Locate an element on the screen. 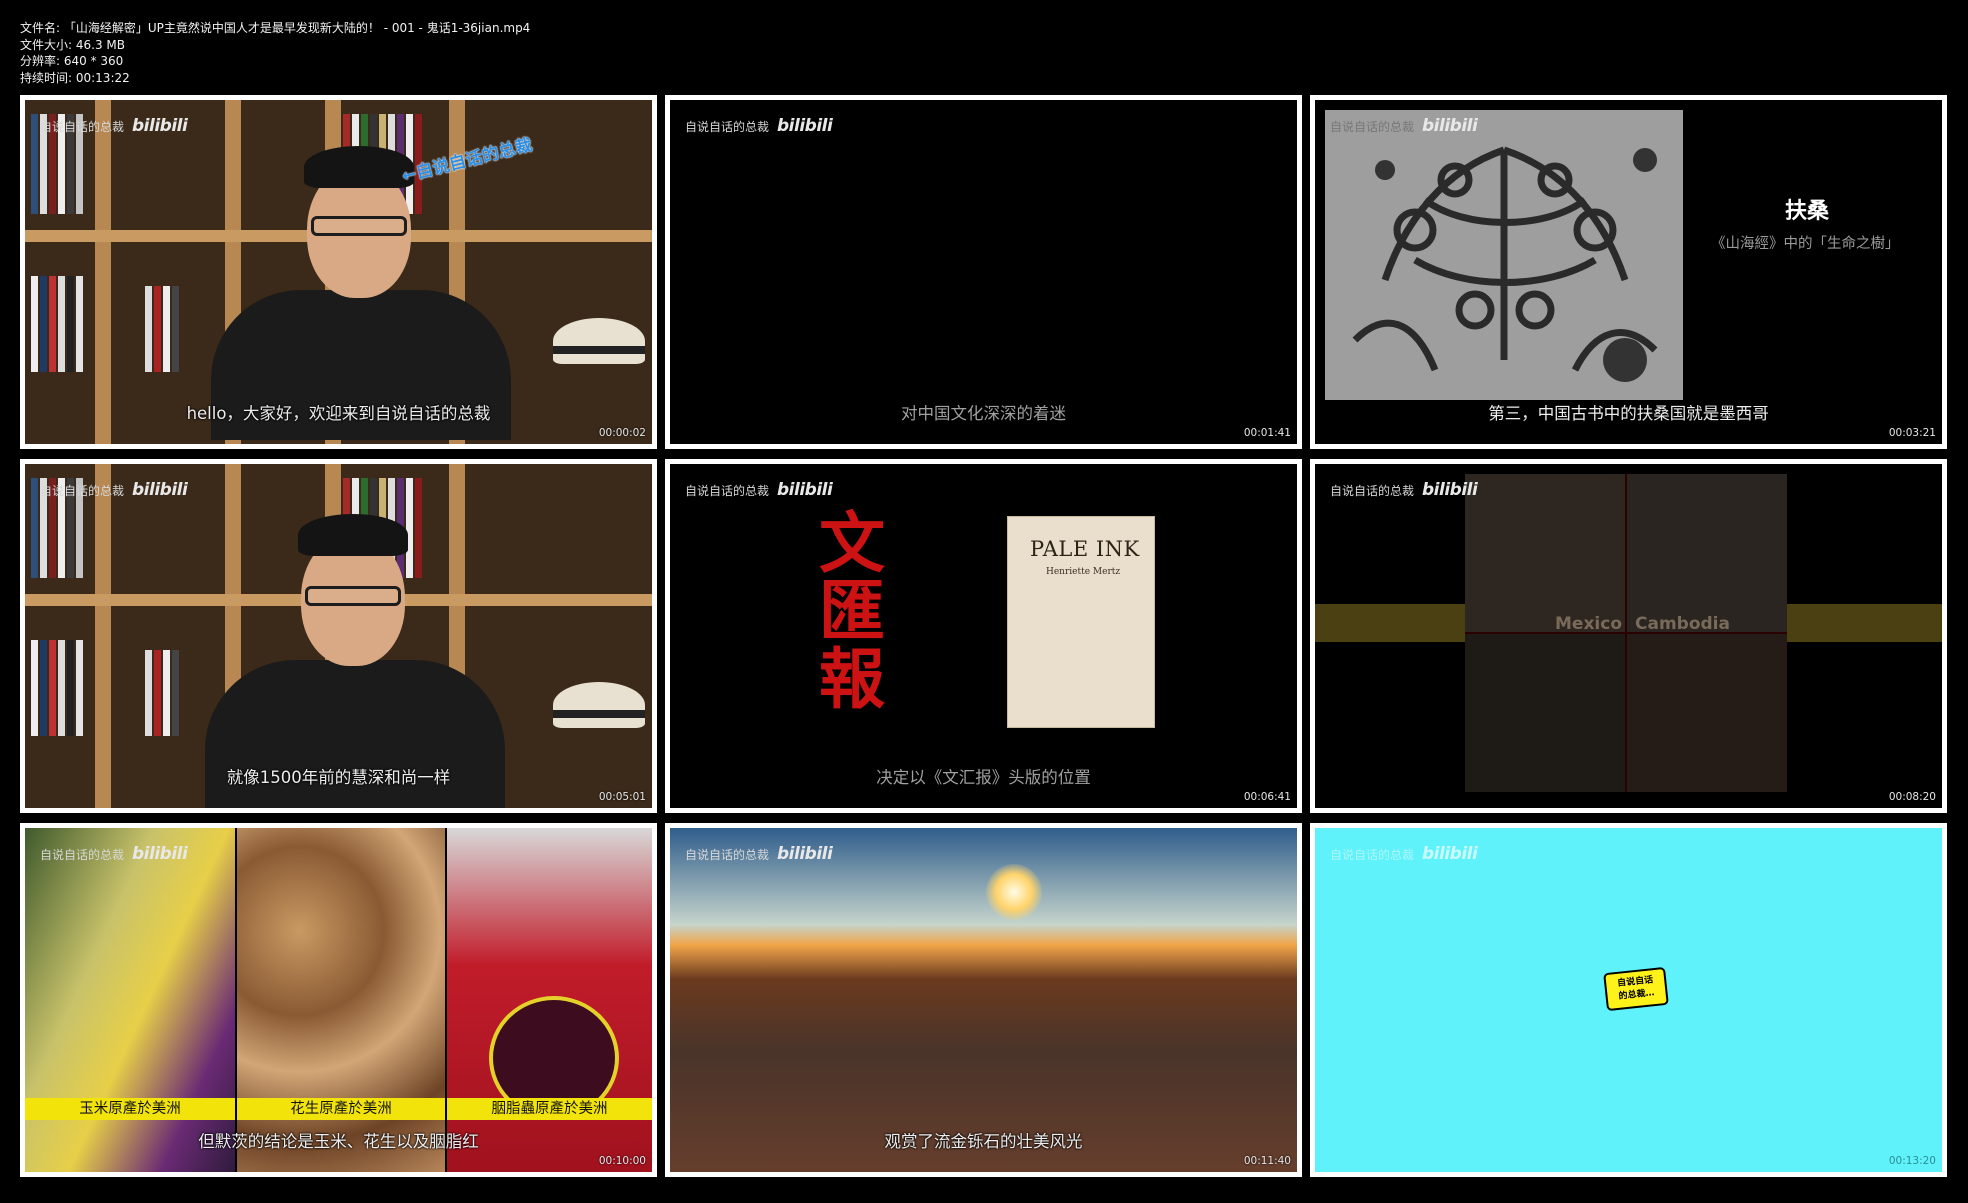  peanut-image is located at coordinates (341, 1000).